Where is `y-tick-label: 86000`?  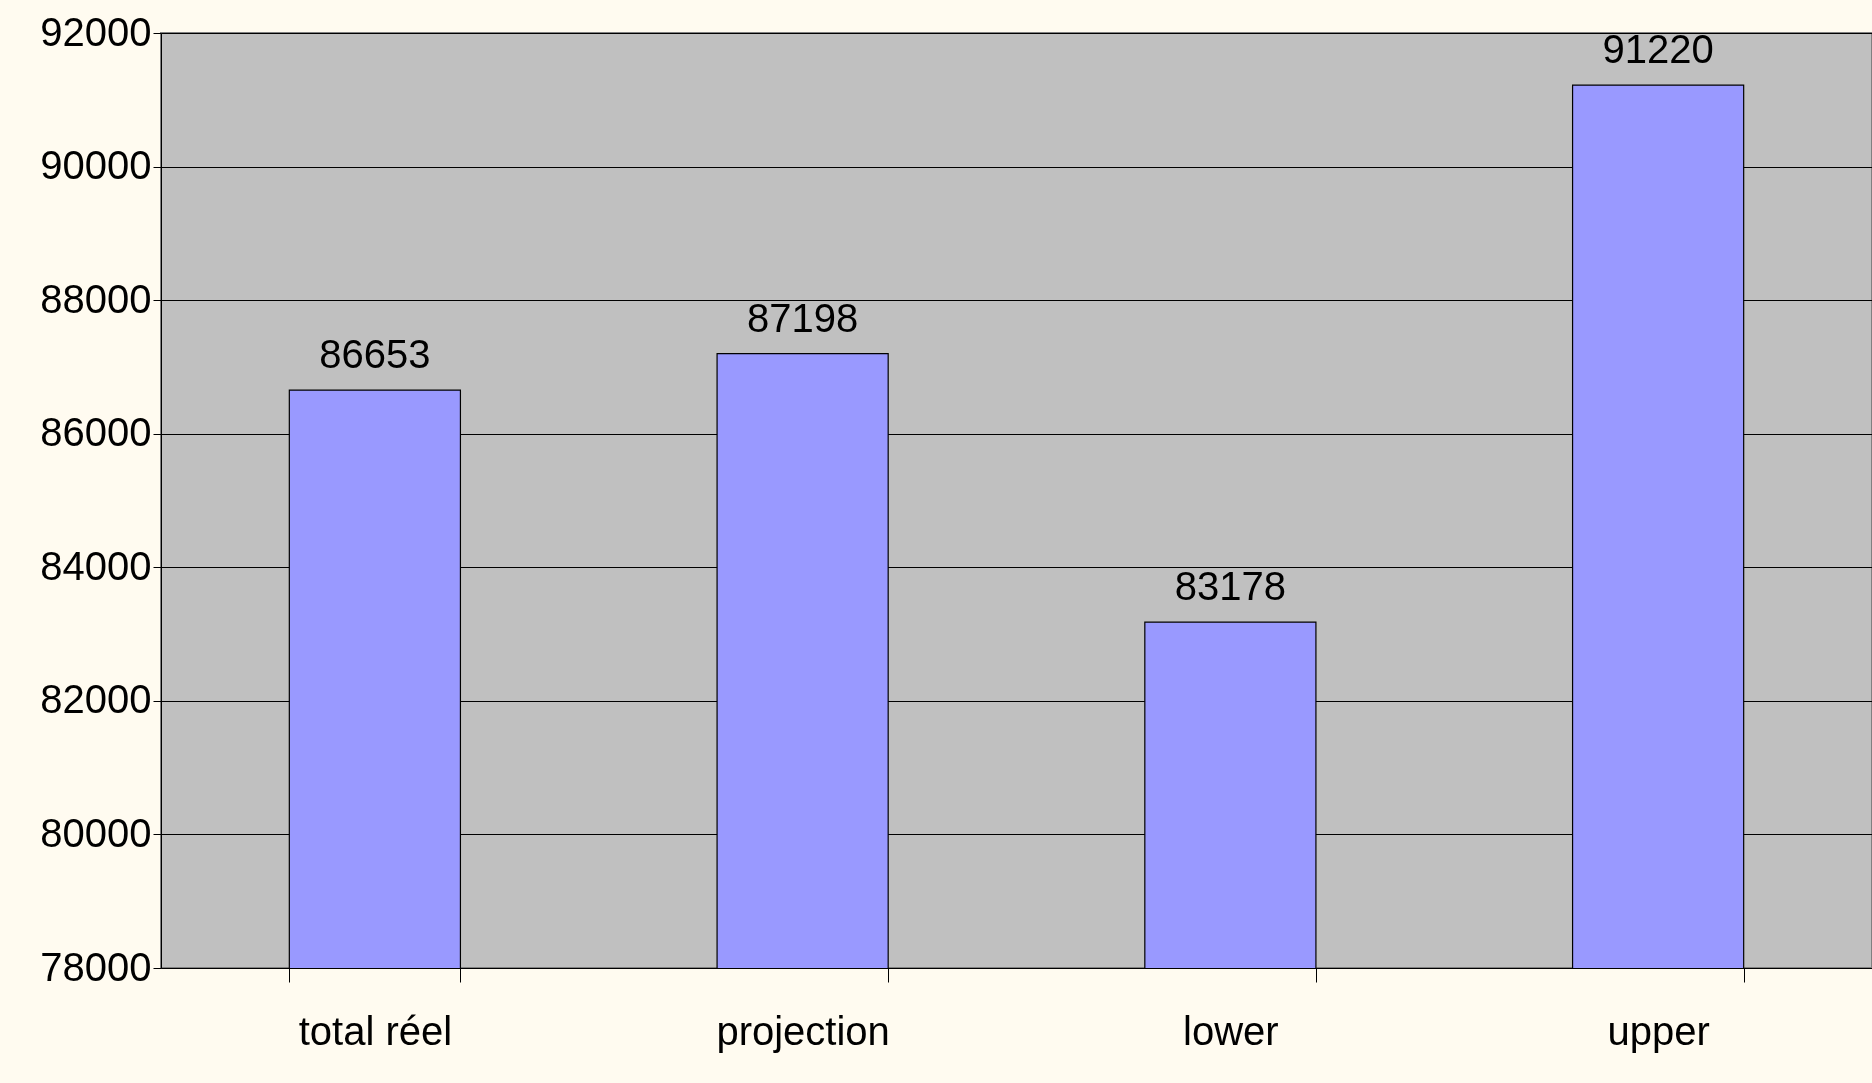
y-tick-label: 86000 is located at coordinates (96, 432).